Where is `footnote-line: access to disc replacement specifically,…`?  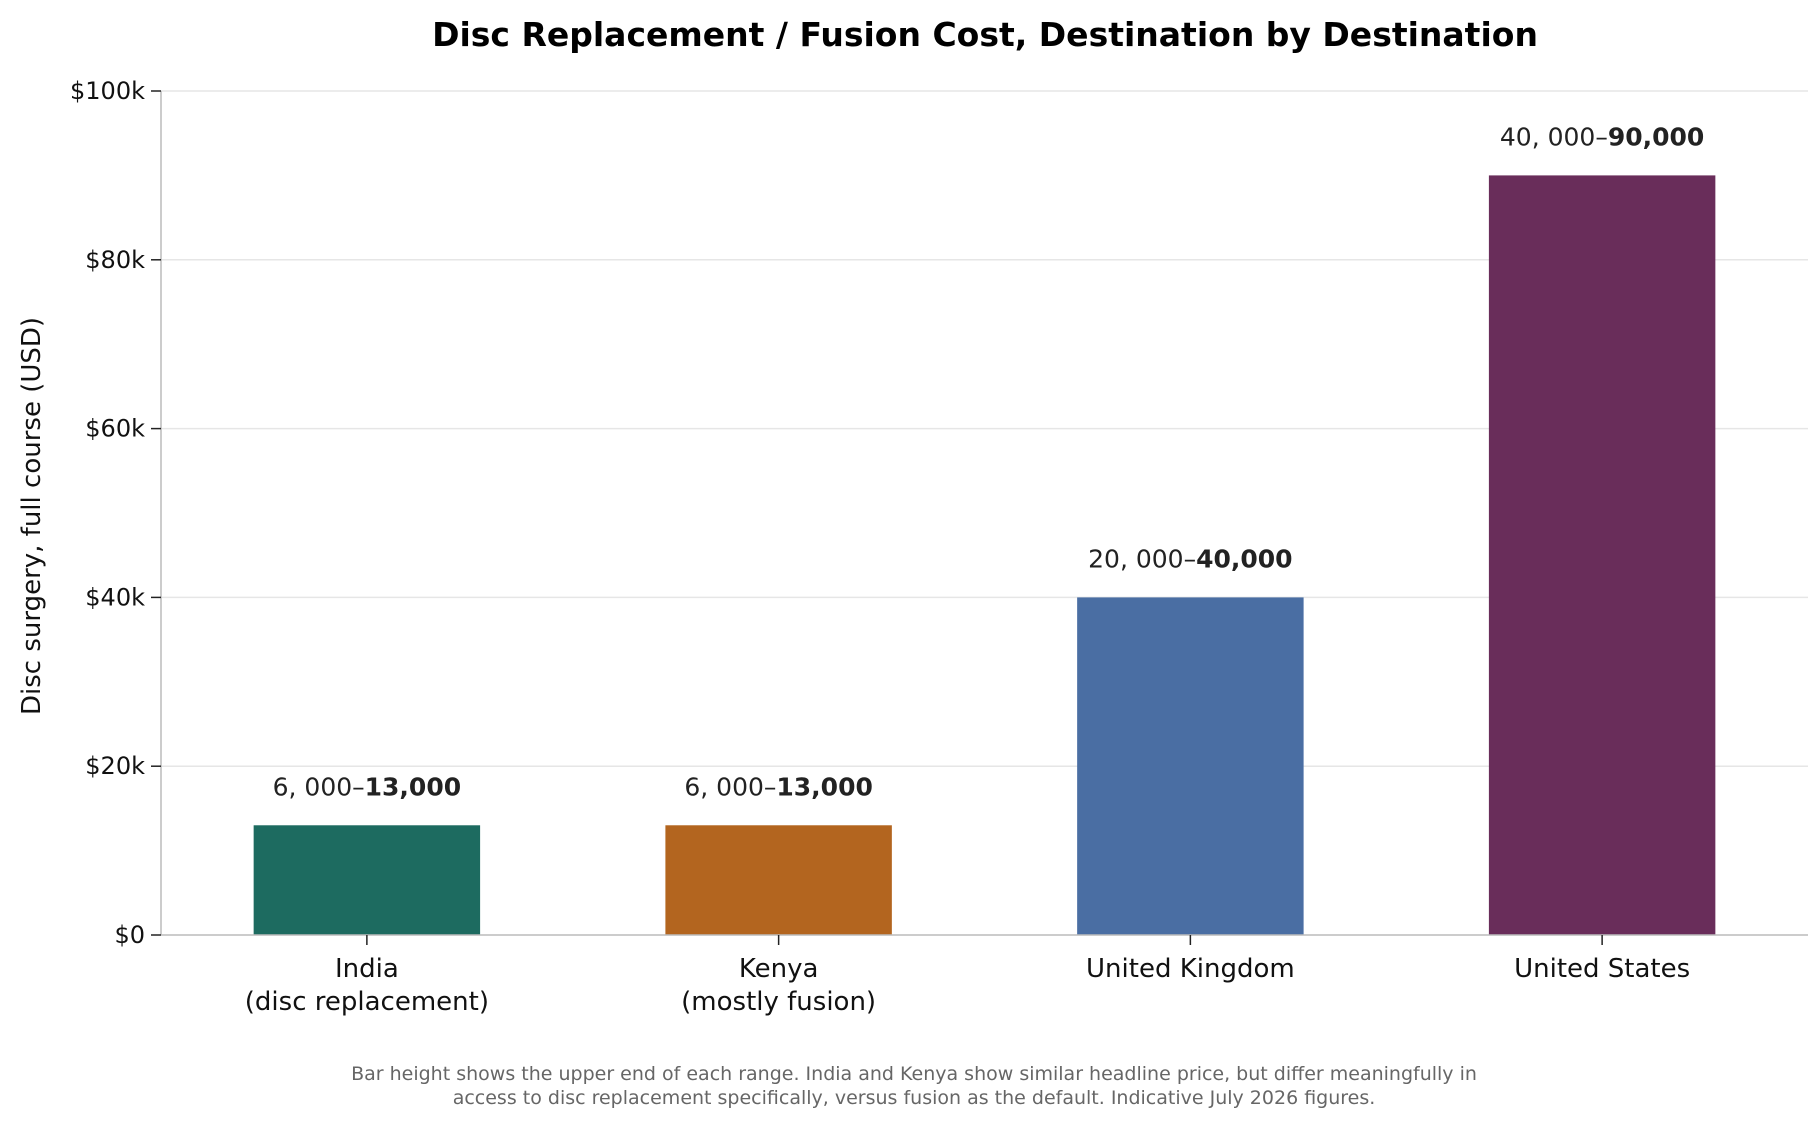 footnote-line: access to disc replacement specifically,… is located at coordinates (914, 1098).